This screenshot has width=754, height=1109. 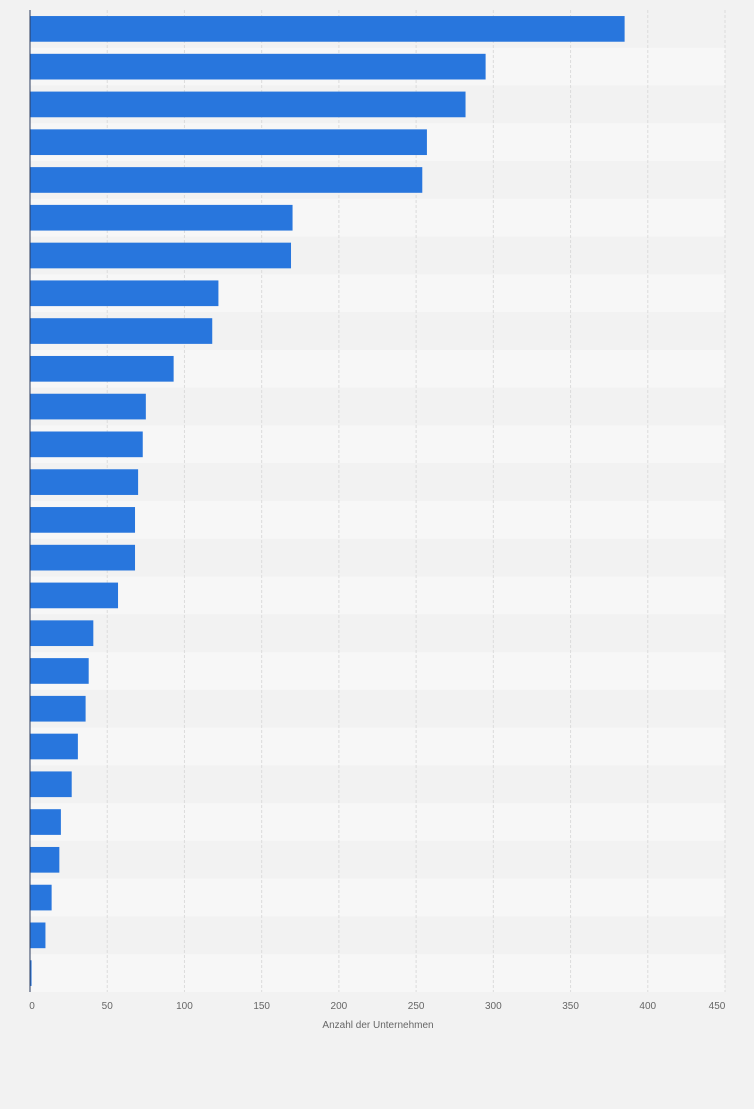 I want to click on x-axis-ticks: 0 50 100 150 200 250 300 350 400 450, so click(x=377, y=1006).